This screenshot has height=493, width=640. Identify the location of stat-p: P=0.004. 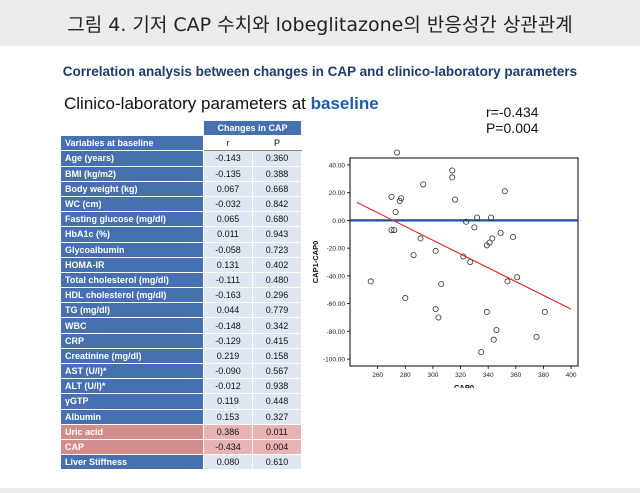
(512, 128).